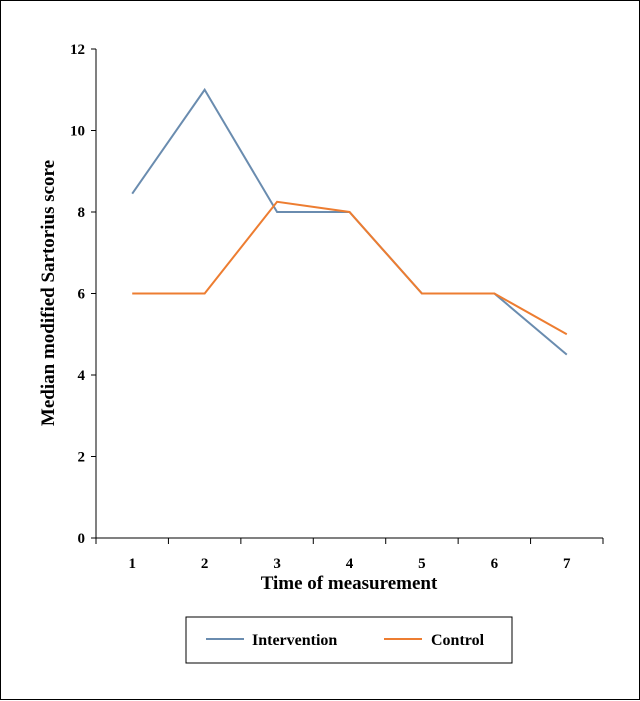  Describe the element at coordinates (77, 132) in the screenshot. I see `y-tick-label: 10` at that location.